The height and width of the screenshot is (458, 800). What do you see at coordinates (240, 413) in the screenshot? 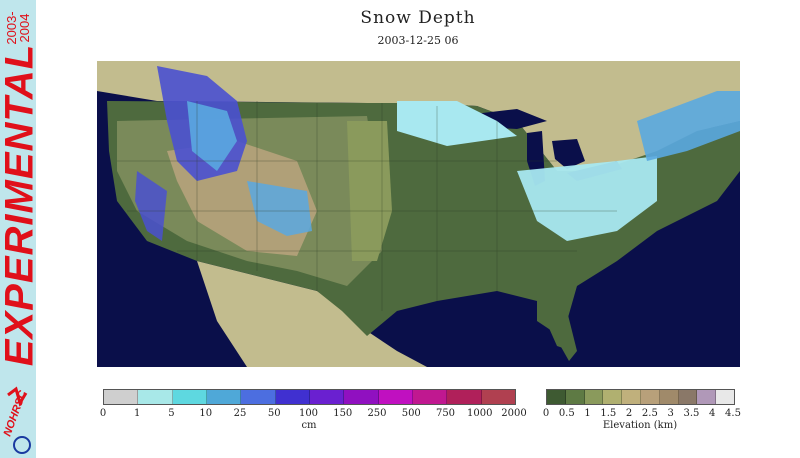
I see `snow-depth-tick-label: 25` at bounding box center [240, 413].